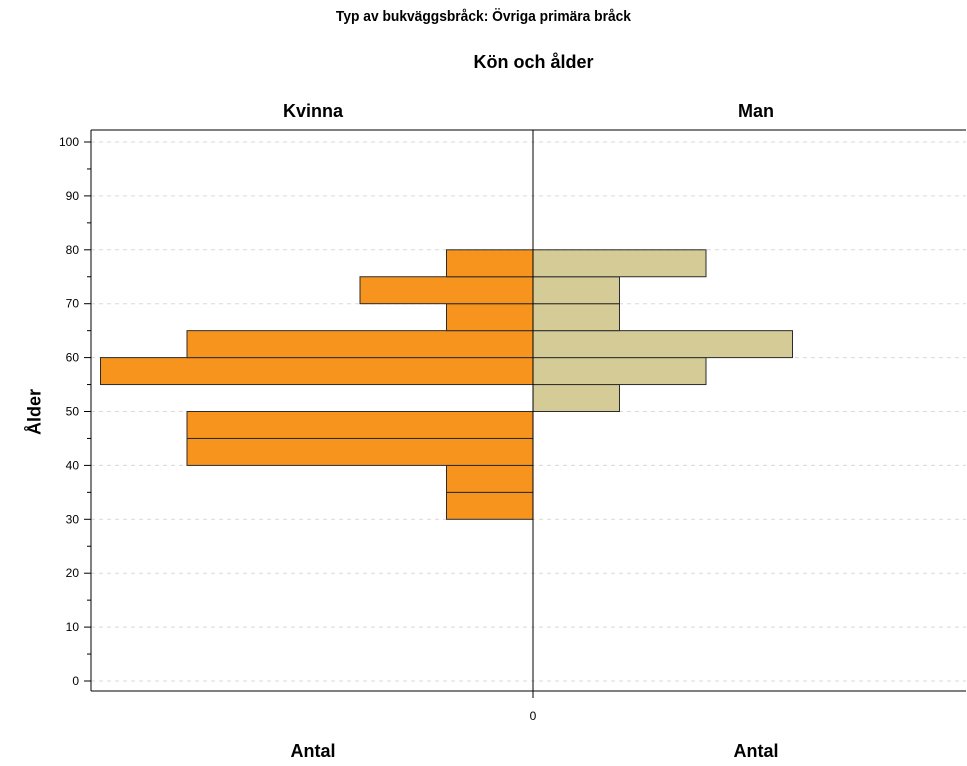  What do you see at coordinates (312, 111) in the screenshot?
I see `panel-label-kvinna: Kvinna` at bounding box center [312, 111].